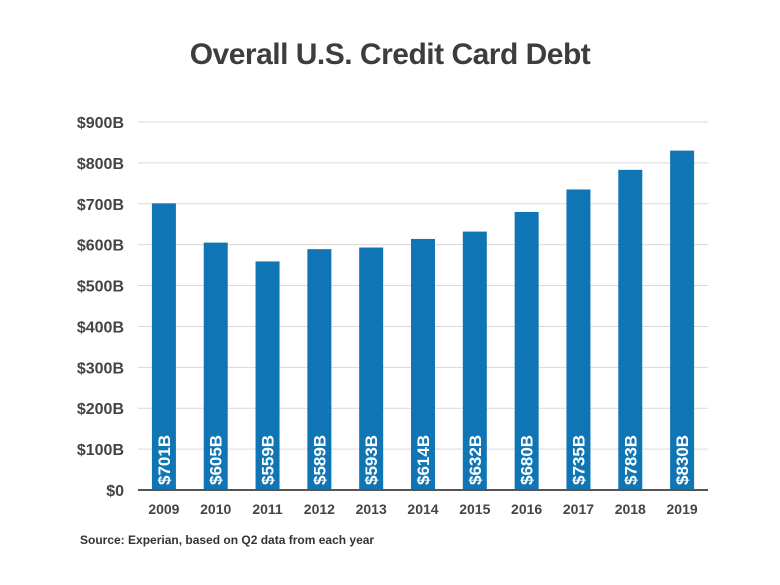 This screenshot has width=780, height=585. Describe the element at coordinates (268, 460) in the screenshot. I see `bar-value-label: $559B` at that location.